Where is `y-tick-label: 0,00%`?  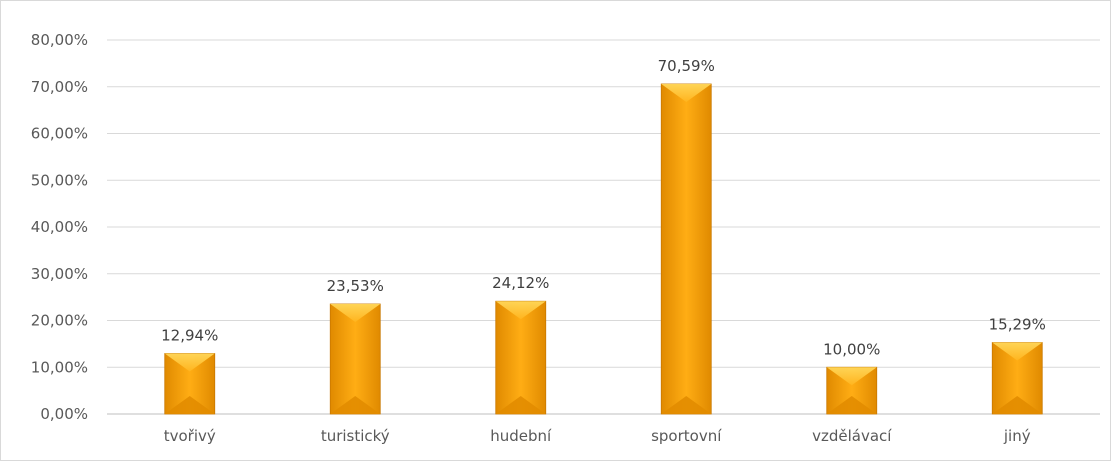 y-tick-label: 0,00% is located at coordinates (64, 414).